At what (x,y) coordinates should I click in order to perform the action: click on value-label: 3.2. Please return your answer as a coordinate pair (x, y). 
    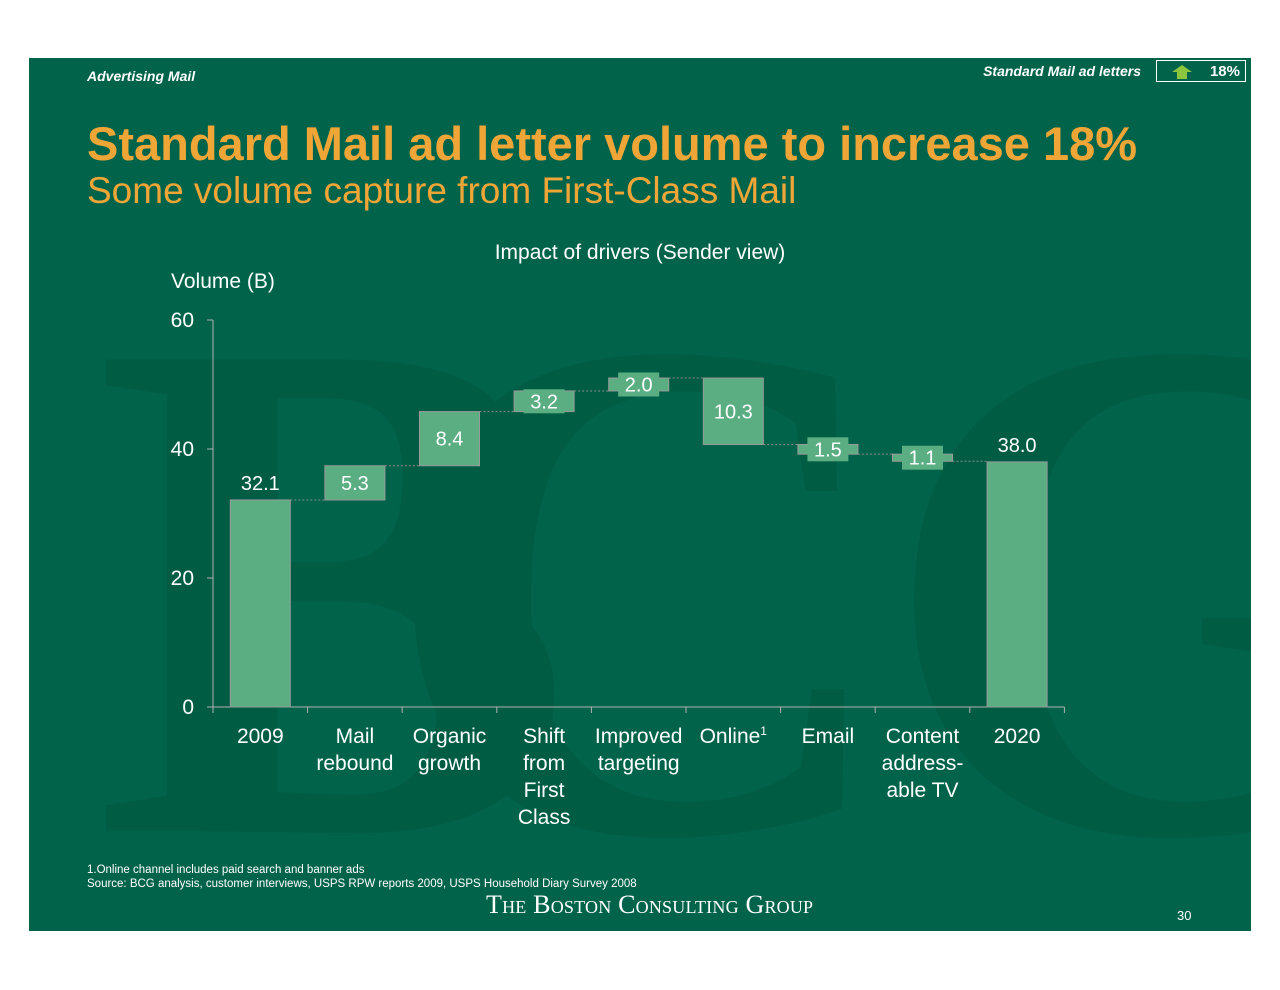
    Looking at the image, I should click on (544, 402).